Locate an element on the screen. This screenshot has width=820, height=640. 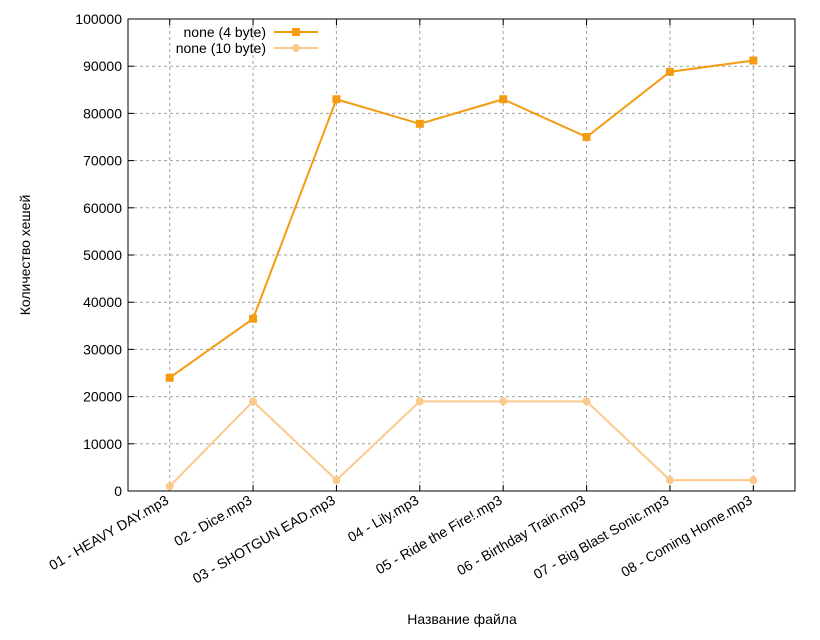
y-axis-label: Количество хешей is located at coordinates (25, 255).